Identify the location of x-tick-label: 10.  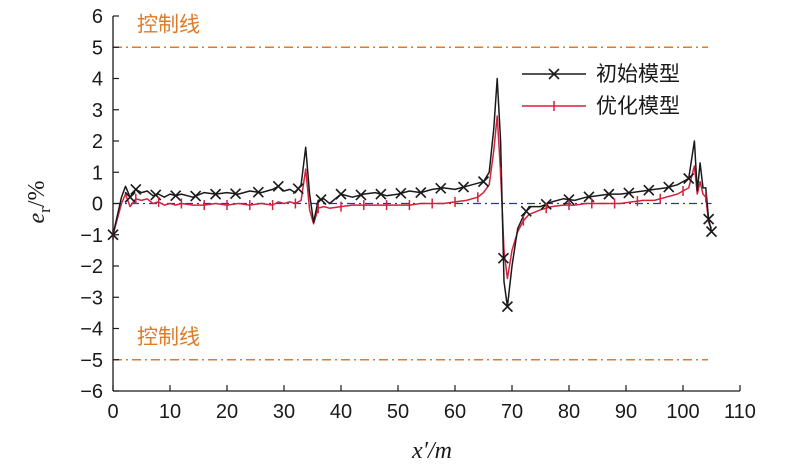
(170, 412).